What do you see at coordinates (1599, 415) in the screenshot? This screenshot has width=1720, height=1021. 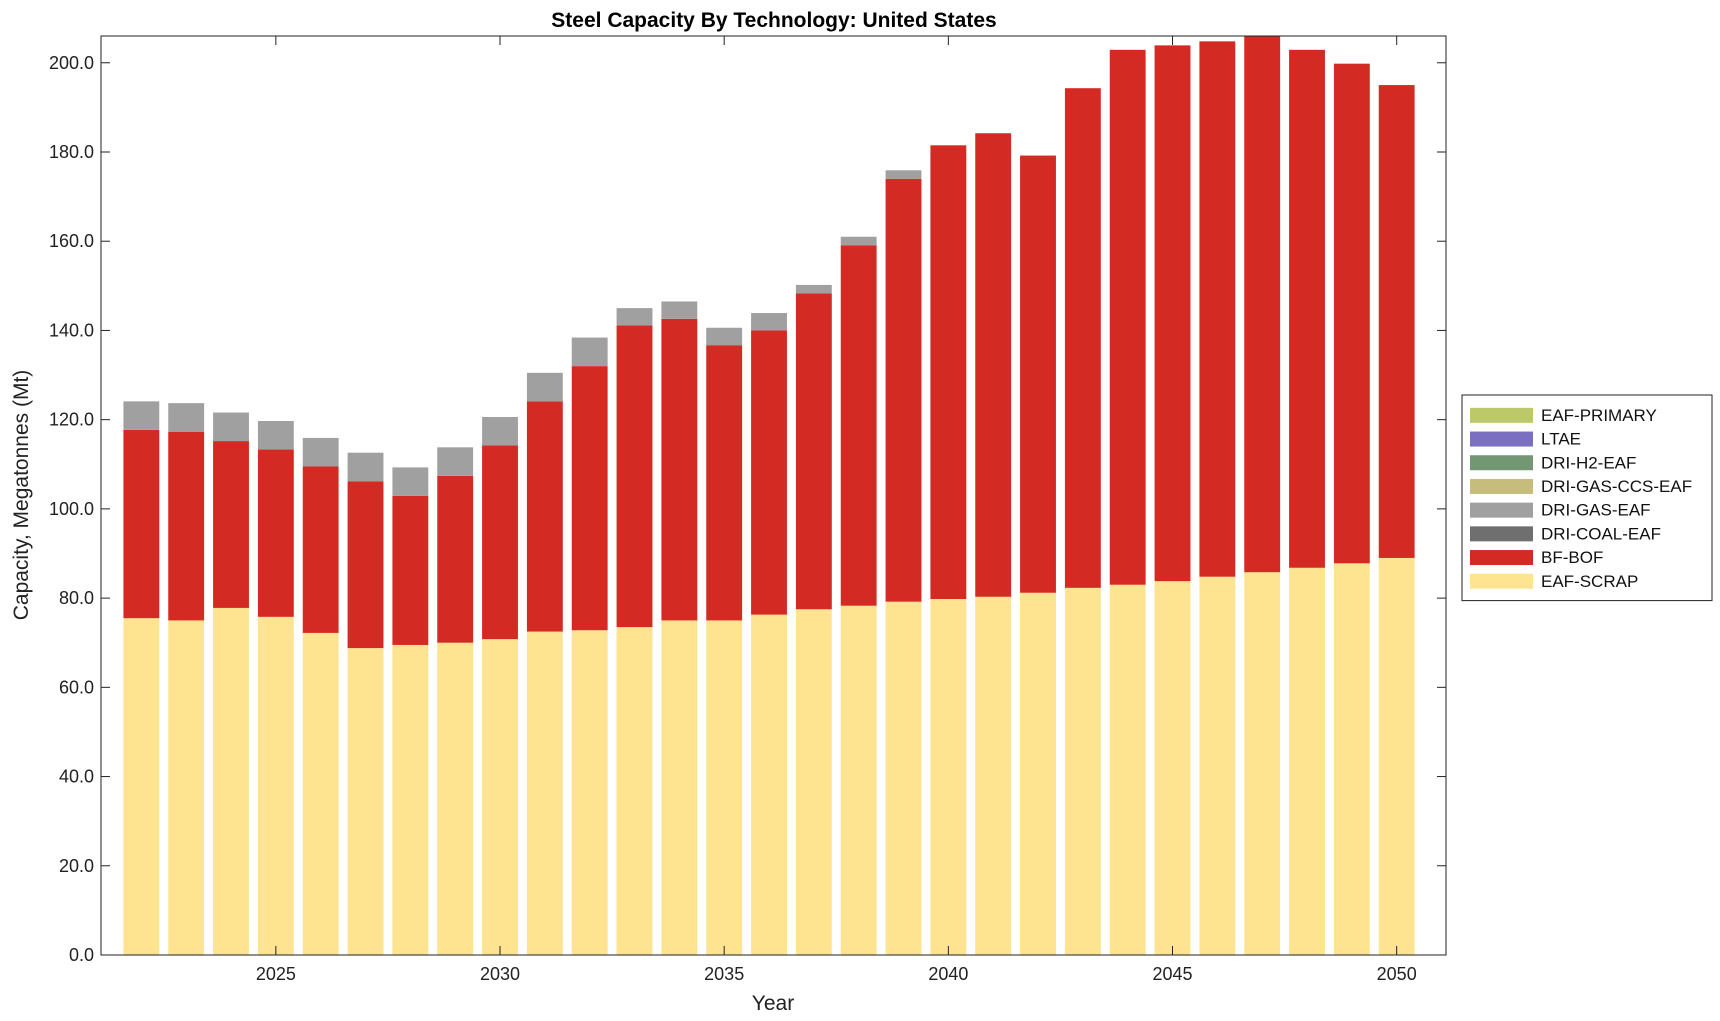 I see `legend-label-eaf-primary: EAF-PRIMARY` at bounding box center [1599, 415].